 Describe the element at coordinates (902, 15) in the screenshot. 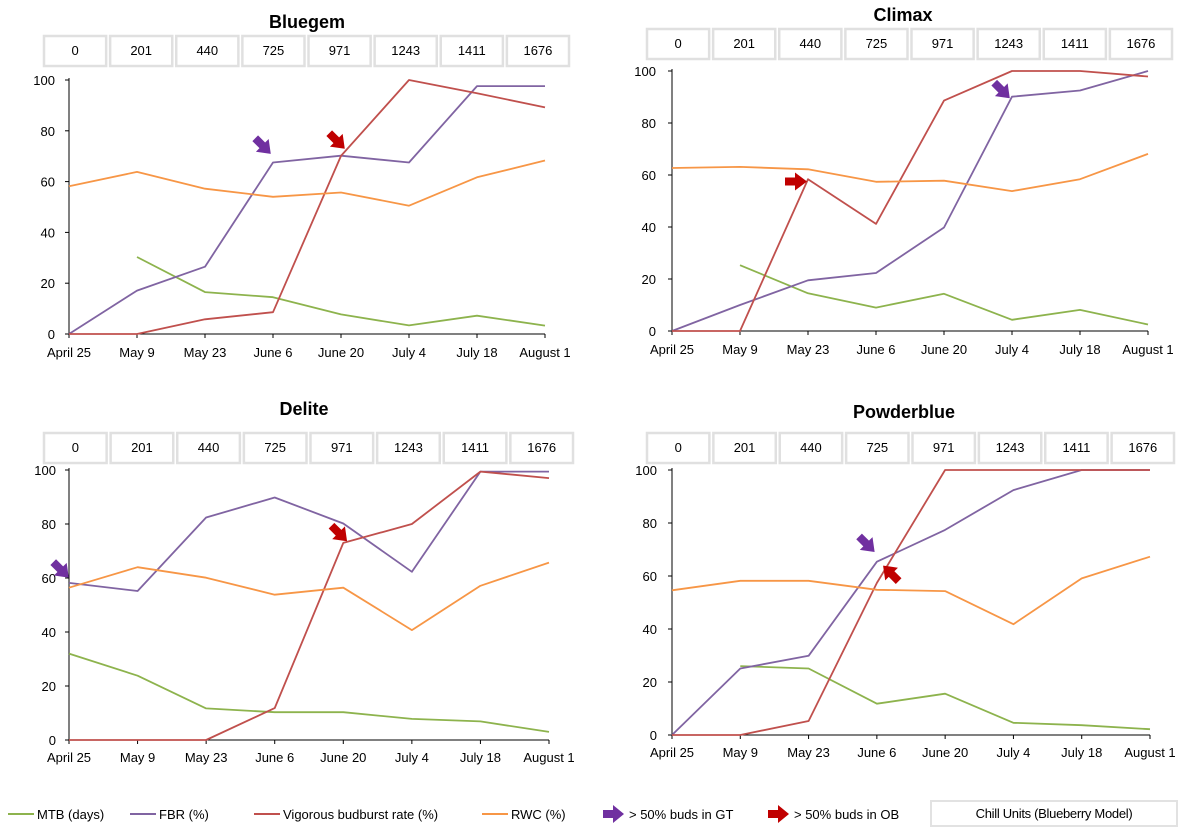

I see `chart-title: Climax` at that location.